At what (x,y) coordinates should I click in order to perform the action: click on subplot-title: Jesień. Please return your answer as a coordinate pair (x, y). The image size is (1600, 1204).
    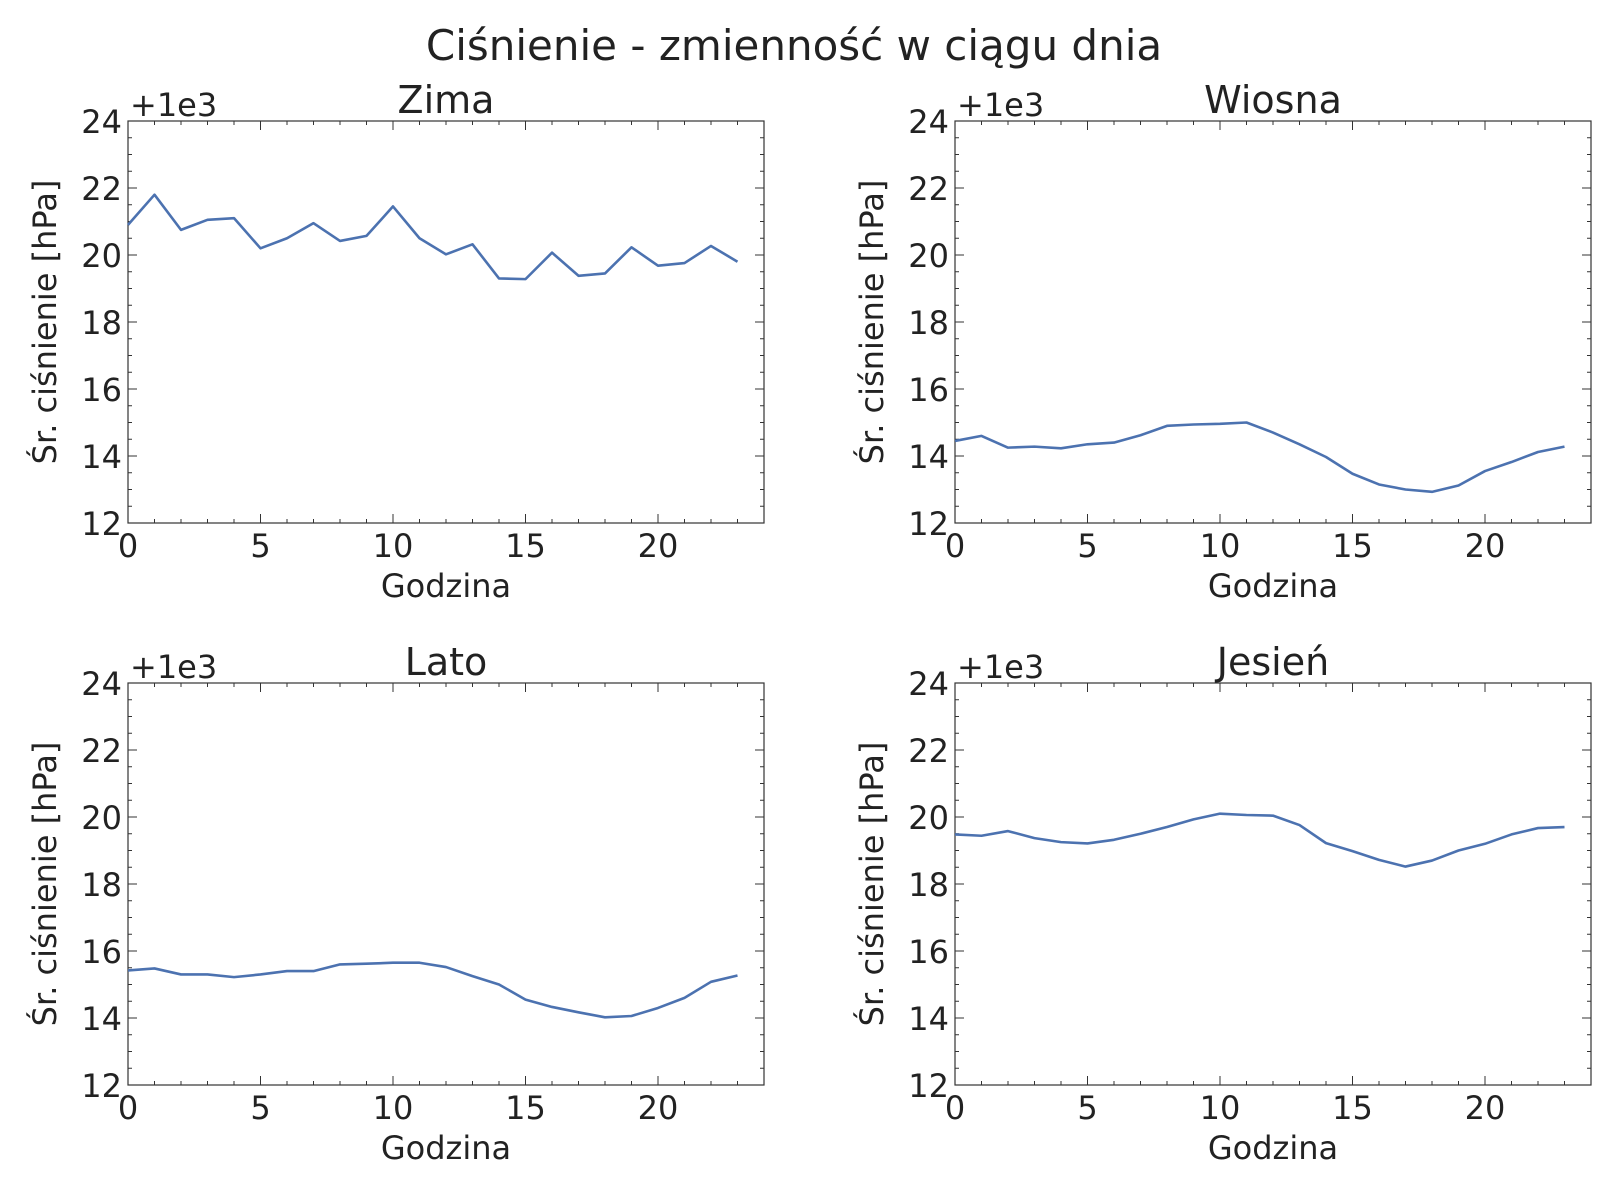
    Looking at the image, I should click on (1272, 662).